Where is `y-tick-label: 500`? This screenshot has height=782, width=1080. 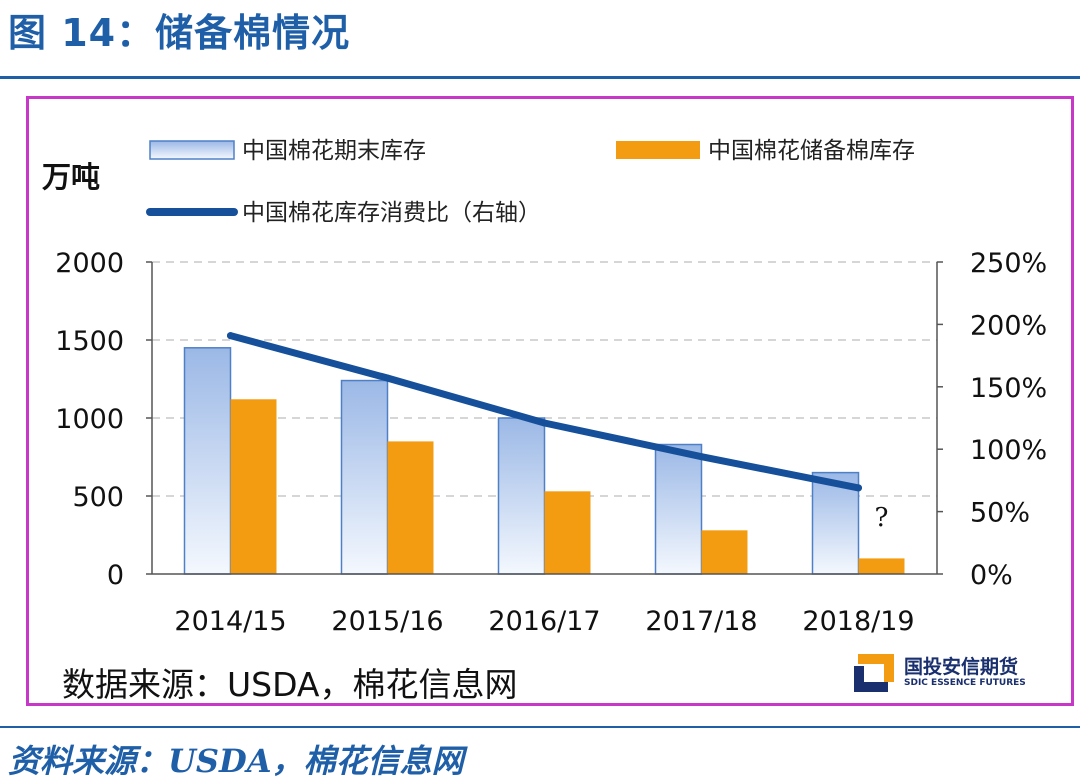
y-tick-label: 500 is located at coordinates (98, 497).